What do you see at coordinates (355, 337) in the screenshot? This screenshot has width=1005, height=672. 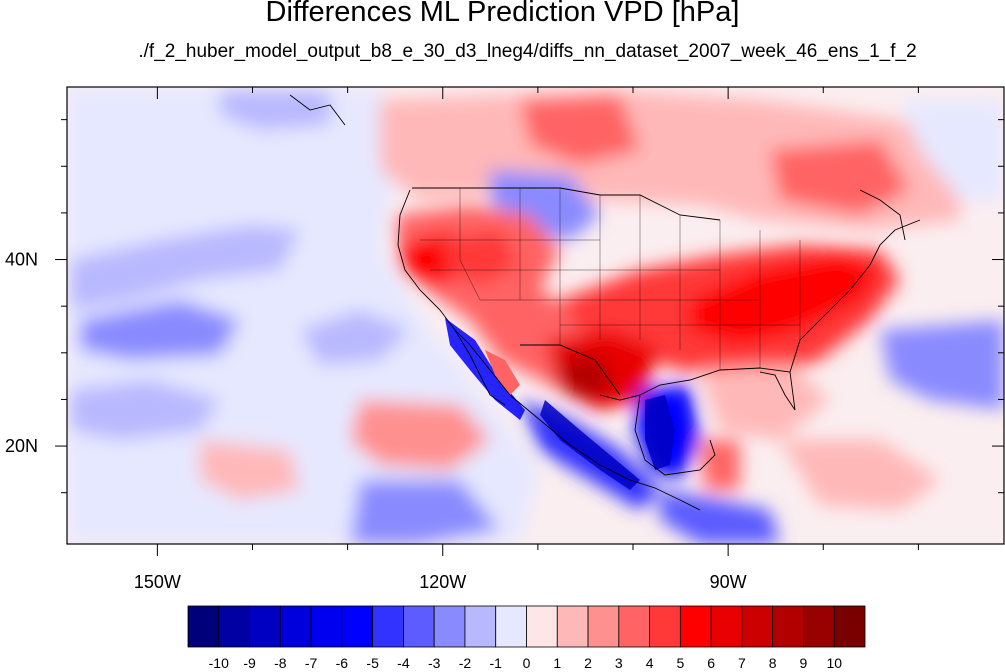 I see `field-pacific-band-east` at bounding box center [355, 337].